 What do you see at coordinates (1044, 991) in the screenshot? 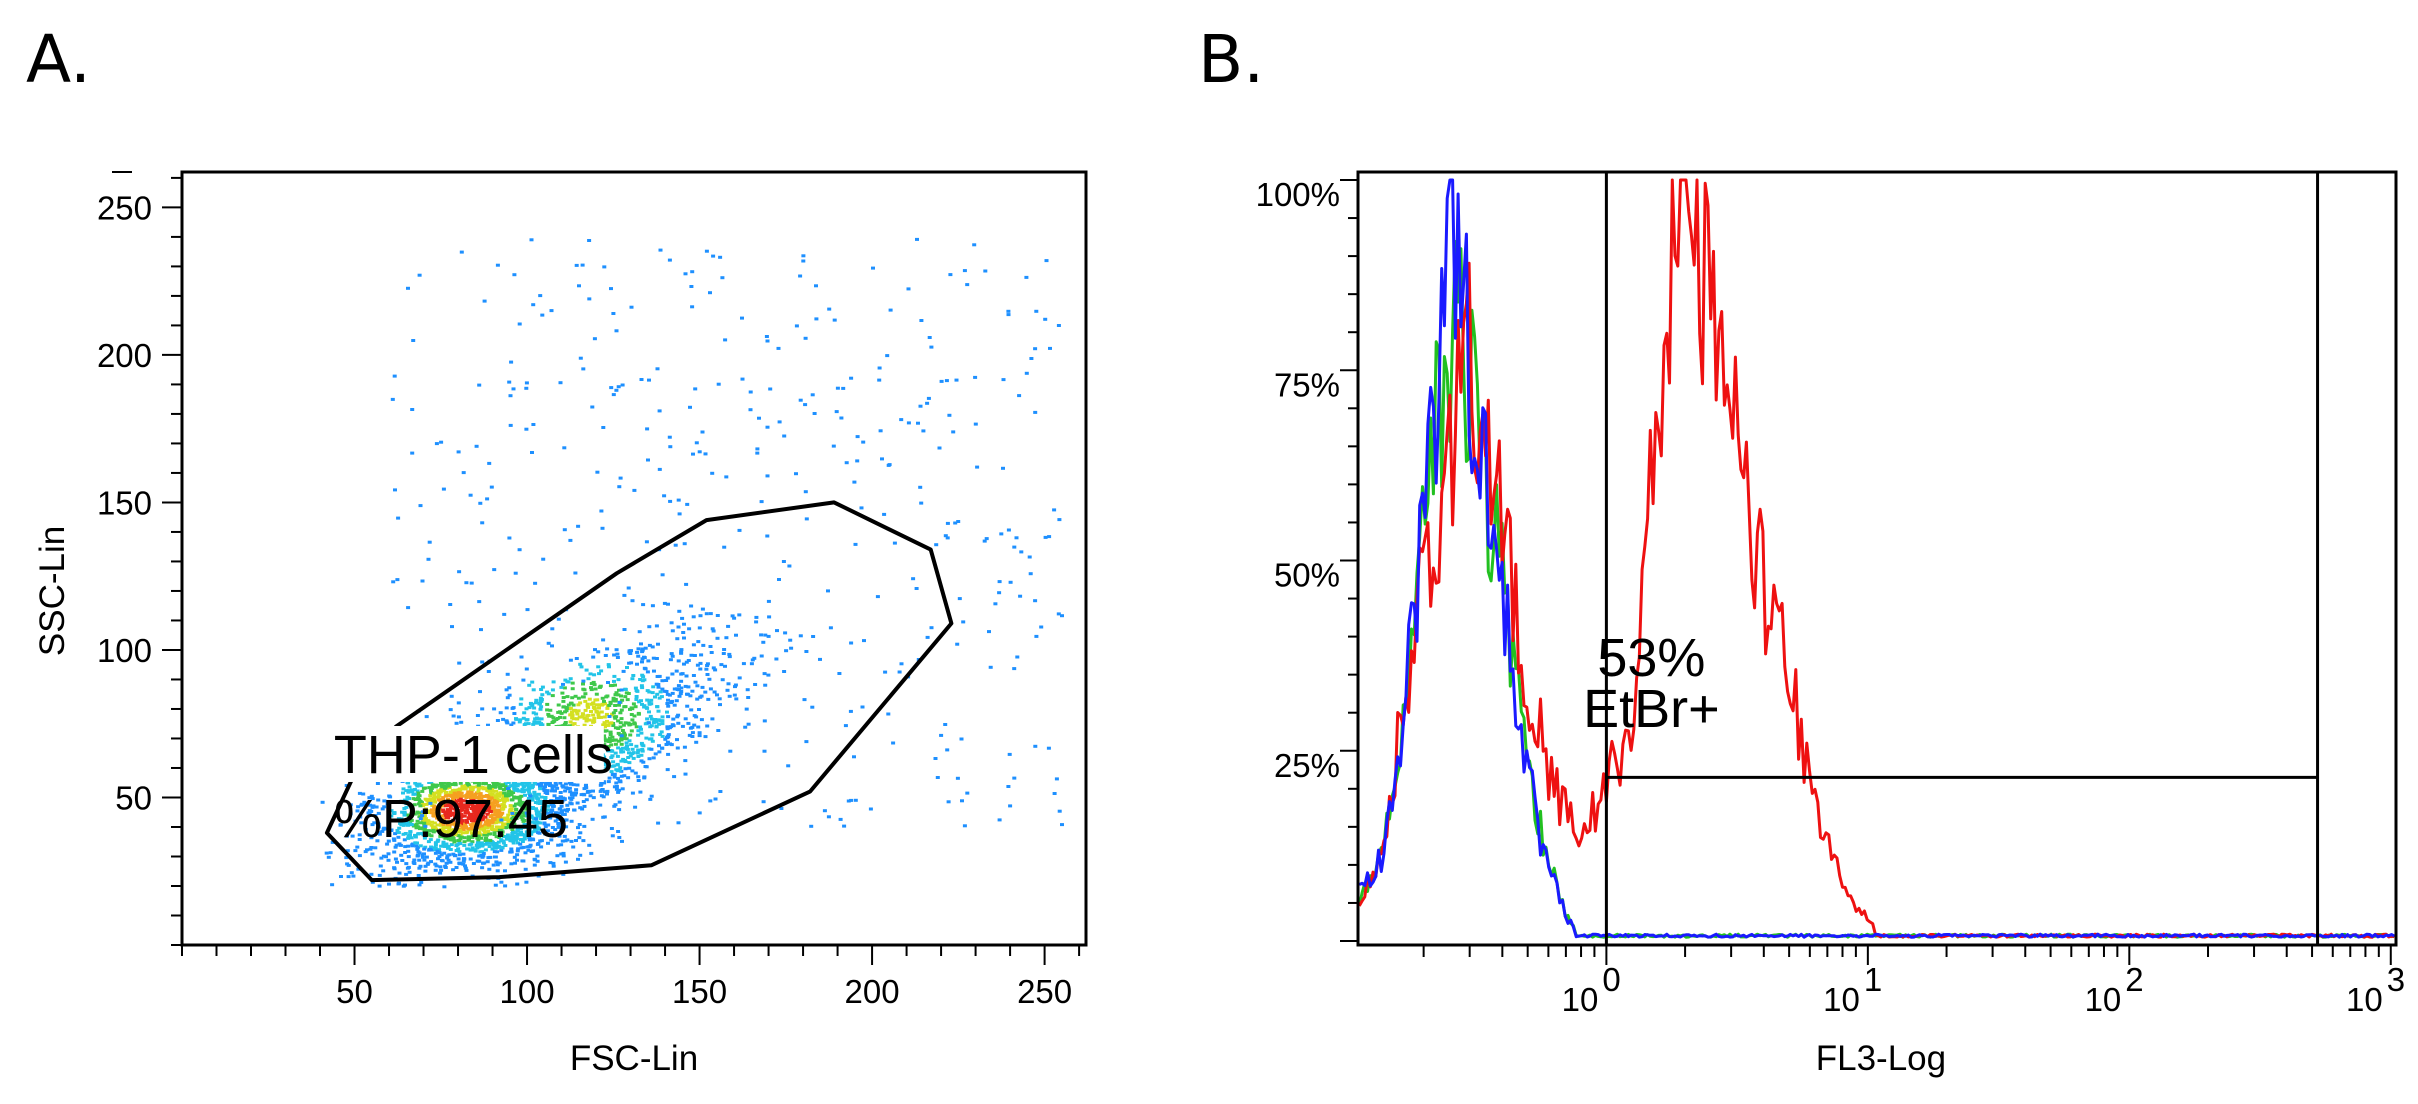
I see `x-tick-label: 250` at bounding box center [1044, 991].